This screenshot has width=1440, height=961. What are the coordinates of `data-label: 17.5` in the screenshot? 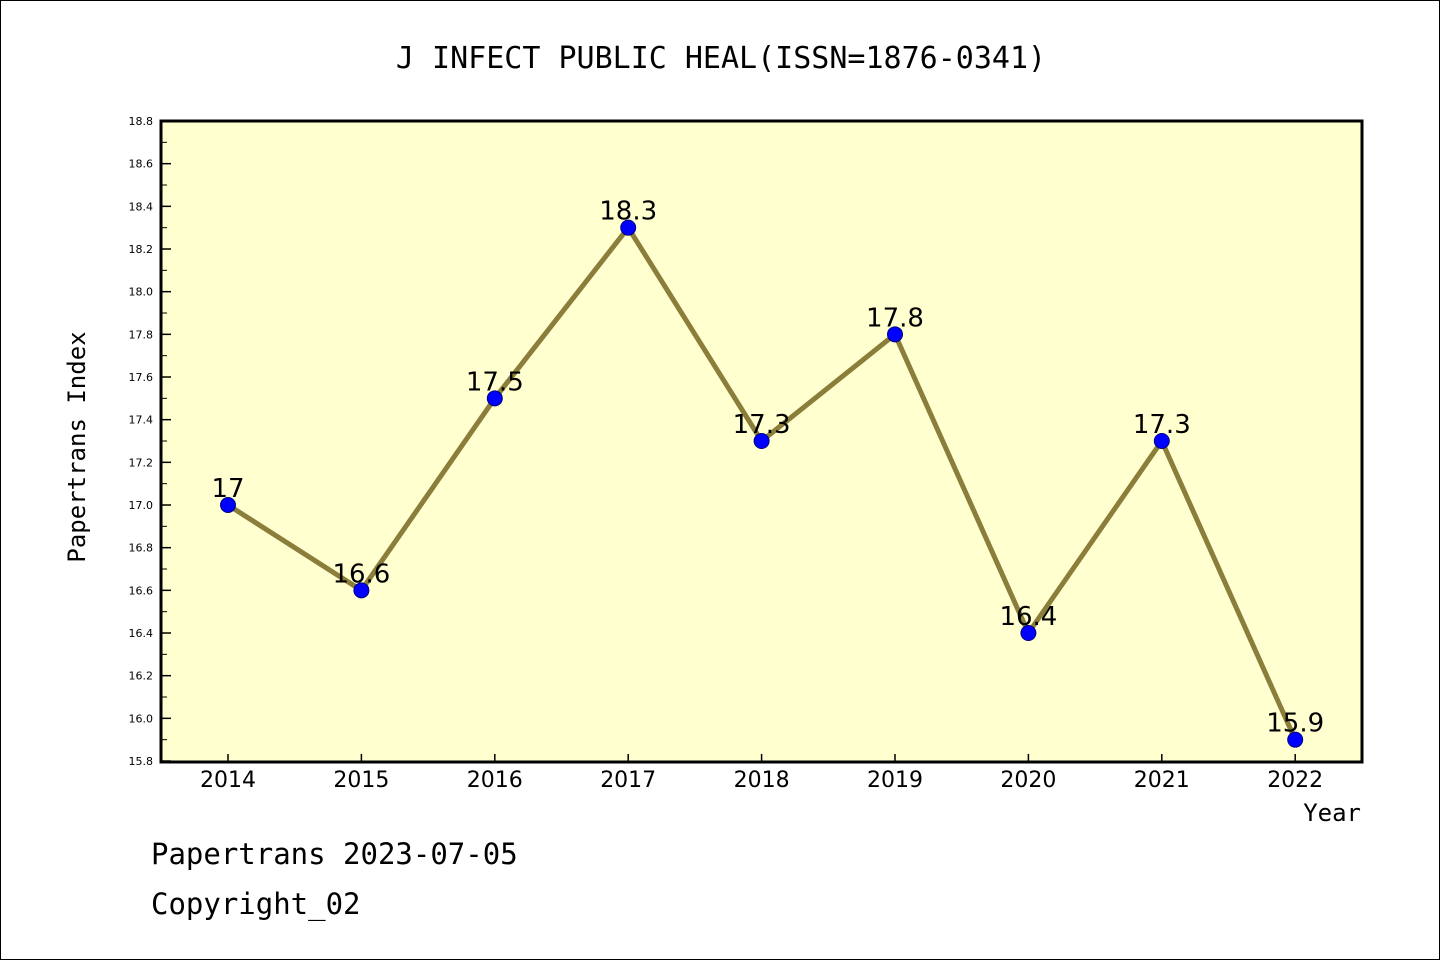 It's located at (495, 382).